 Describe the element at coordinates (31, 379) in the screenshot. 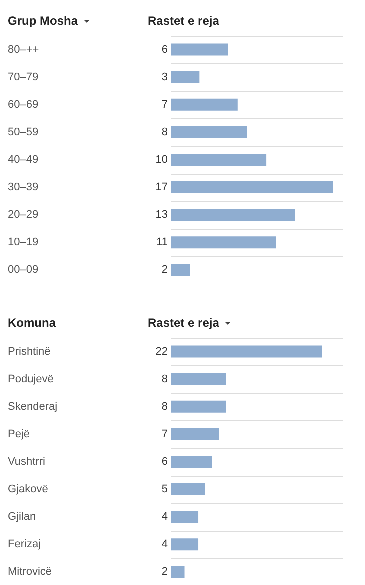

I see `y-tick-label: Podujevë` at that location.